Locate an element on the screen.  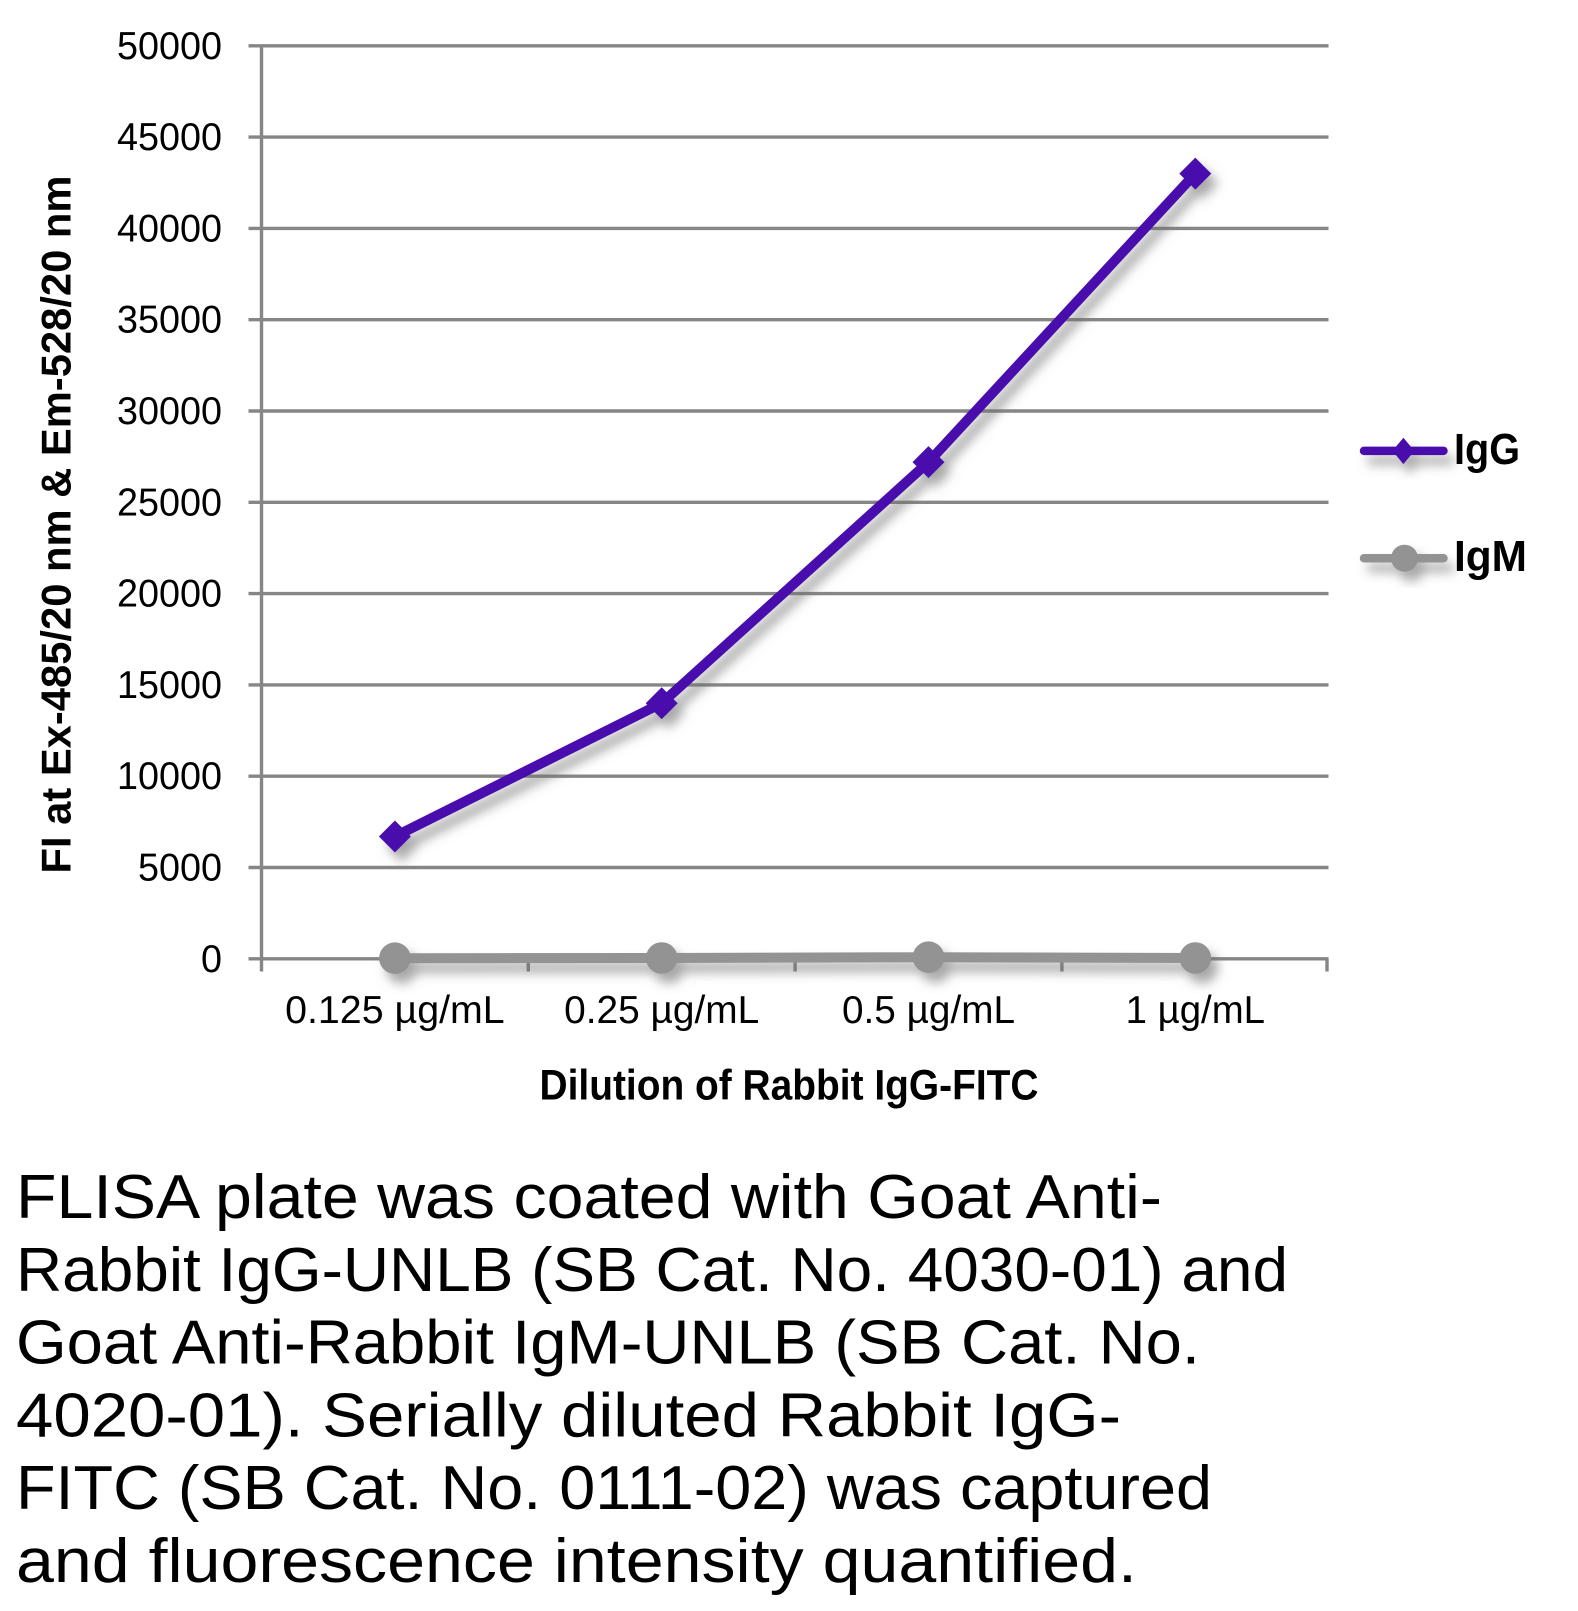
svg-text: 50000 is located at coordinates (169, 46).